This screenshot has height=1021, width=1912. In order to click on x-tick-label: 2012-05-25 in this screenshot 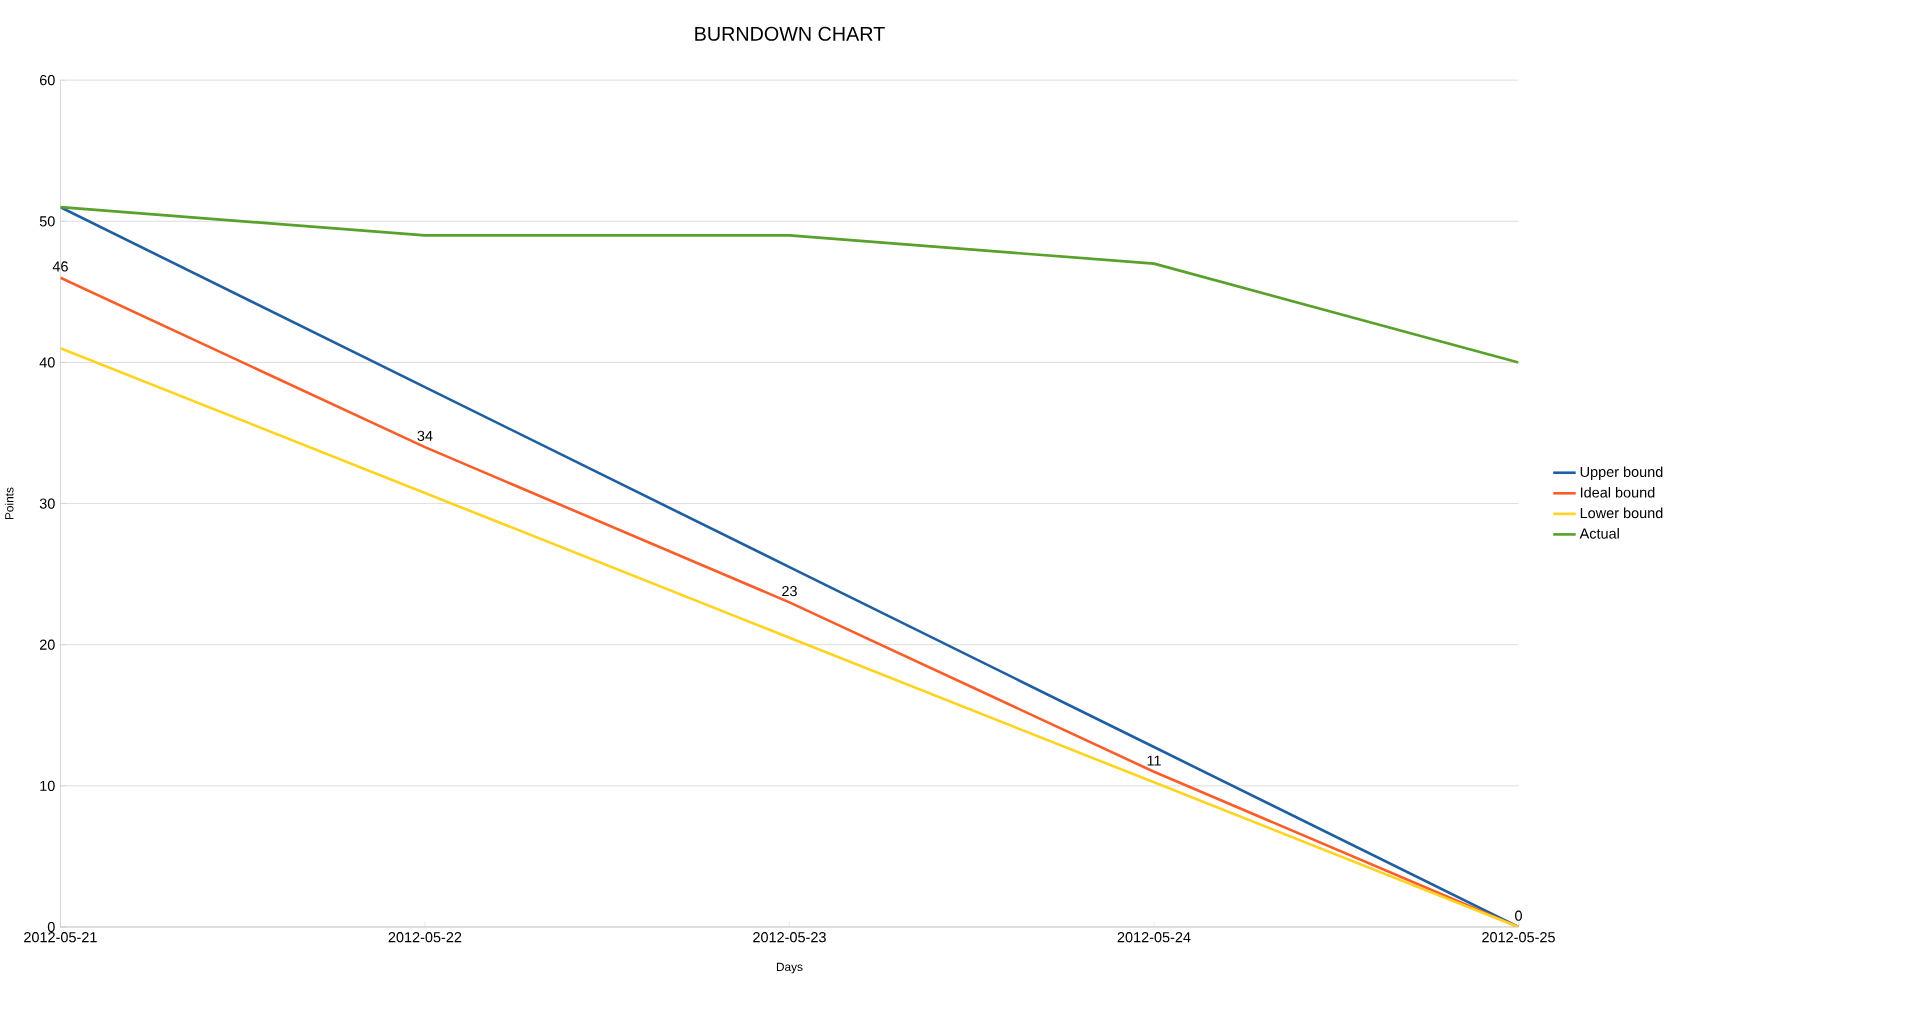, I will do `click(1518, 937)`.